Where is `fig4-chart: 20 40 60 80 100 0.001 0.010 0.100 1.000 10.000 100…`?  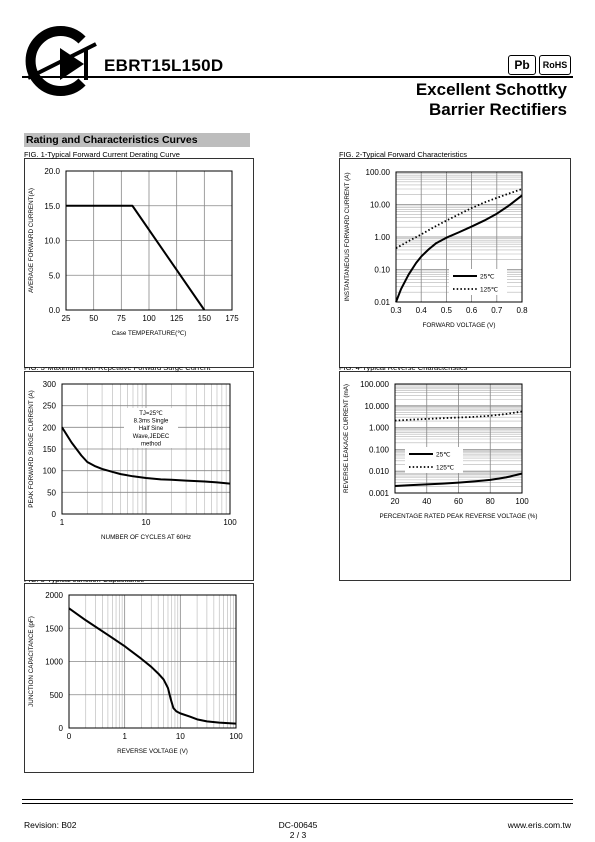 fig4-chart: 20 40 60 80 100 0.001 0.010 0.100 1.000 10.000 100… is located at coordinates (455, 476).